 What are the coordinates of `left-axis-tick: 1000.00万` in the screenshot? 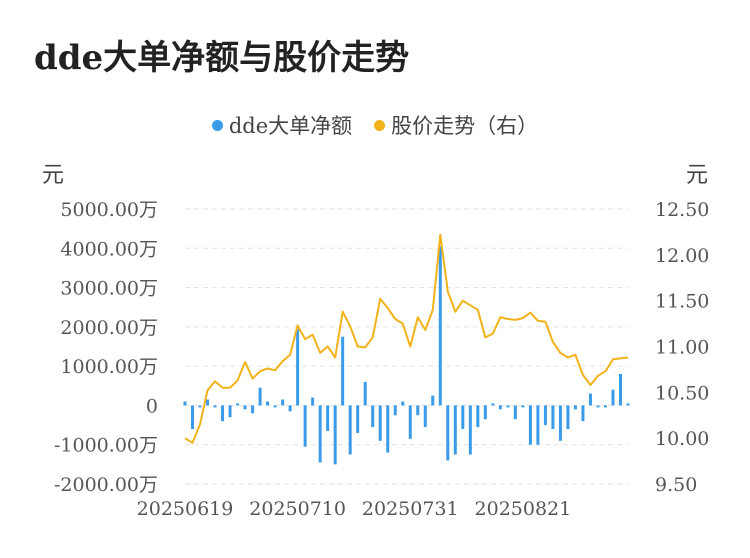 It's located at (109, 367).